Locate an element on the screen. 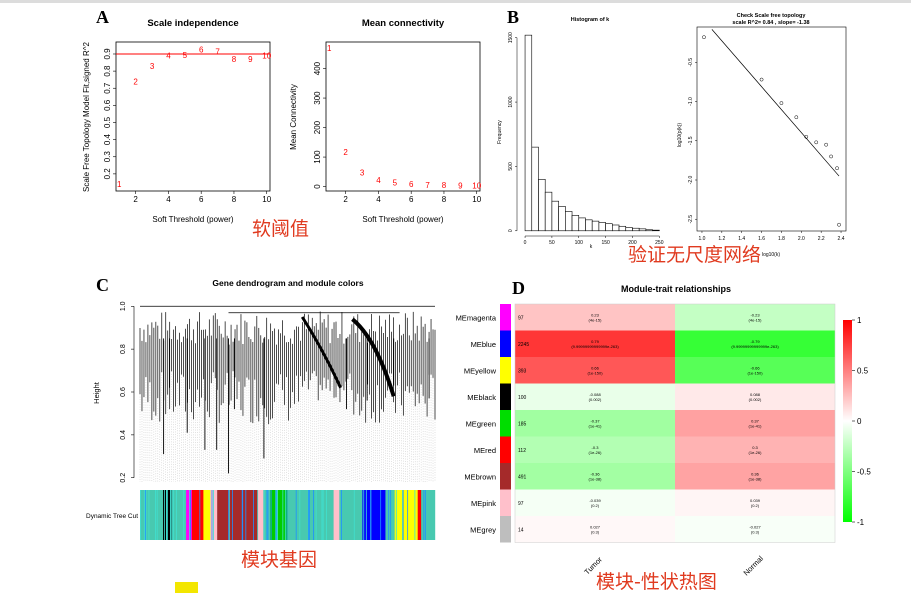  module-trait-module-size: 112 is located at coordinates (522, 451).